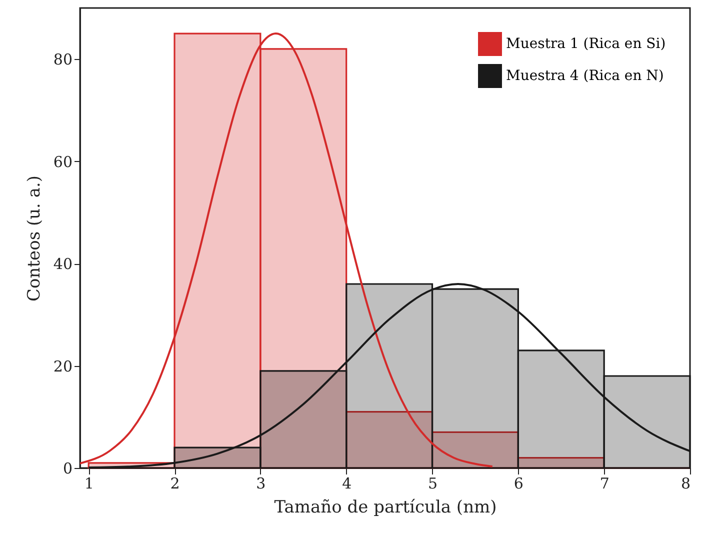 The height and width of the screenshot is (550, 706). Describe the element at coordinates (62, 264) in the screenshot. I see `y-tick-label: 40` at that location.